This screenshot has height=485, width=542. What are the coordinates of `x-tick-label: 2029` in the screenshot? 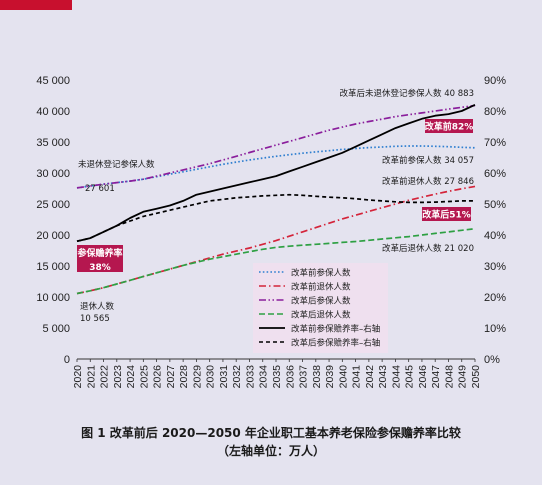 It's located at (197, 377).